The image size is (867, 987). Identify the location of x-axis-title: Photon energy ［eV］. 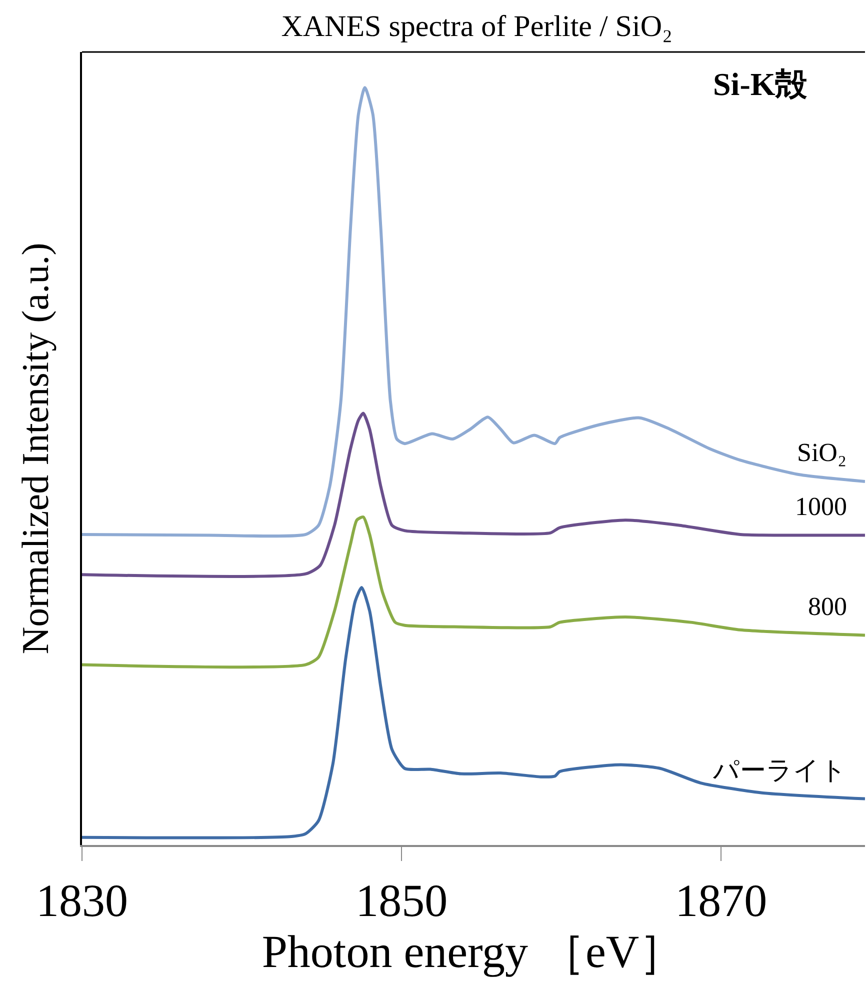
(474, 952).